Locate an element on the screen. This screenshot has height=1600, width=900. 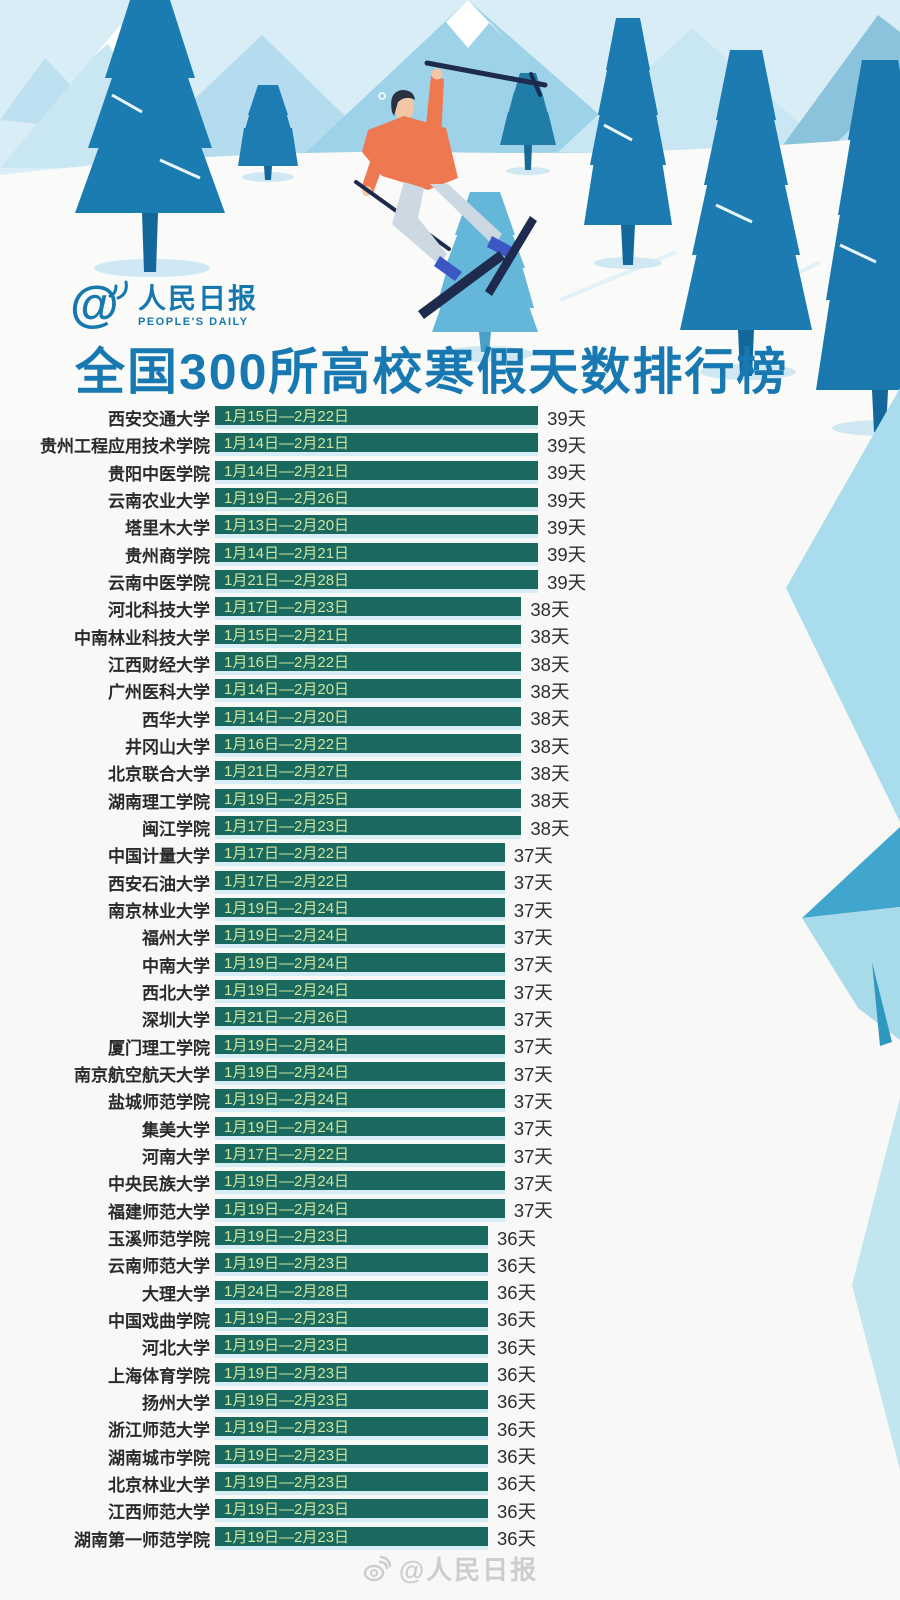
chart-row: 厦门理工学院 1月19日—2月24日 37天 is located at coordinates (450, 1046).